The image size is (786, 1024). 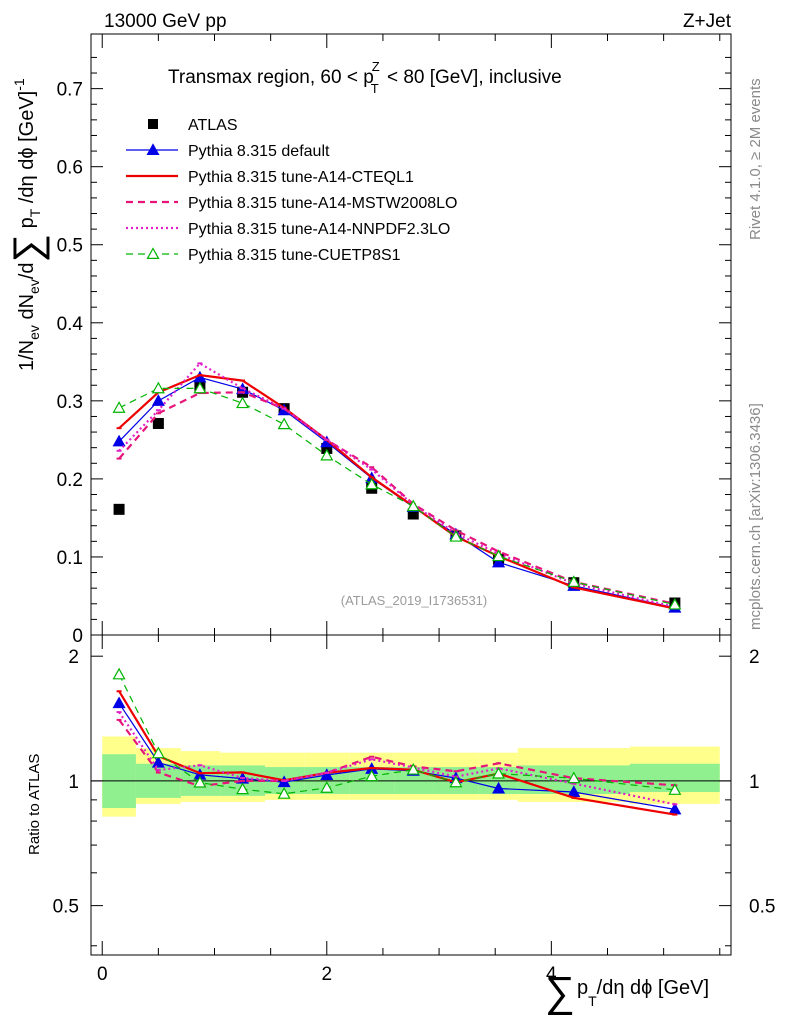 What do you see at coordinates (319, 229) in the screenshot?
I see `legend-label: Pythia 8.315 tune-A14-NNPDF2.3LO` at bounding box center [319, 229].